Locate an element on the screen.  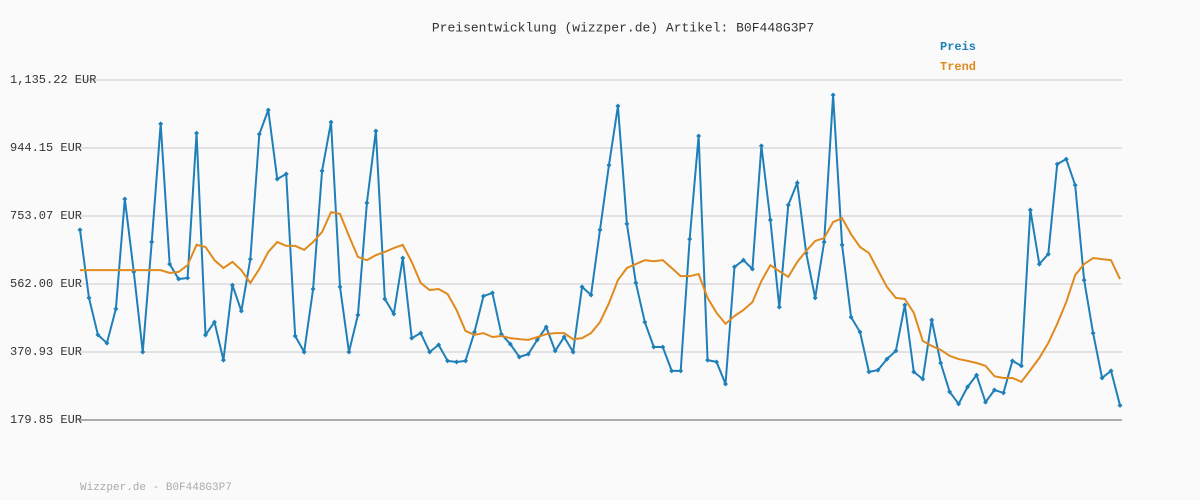
y-tick-label: 370.93 EUR is located at coordinates (46, 352).